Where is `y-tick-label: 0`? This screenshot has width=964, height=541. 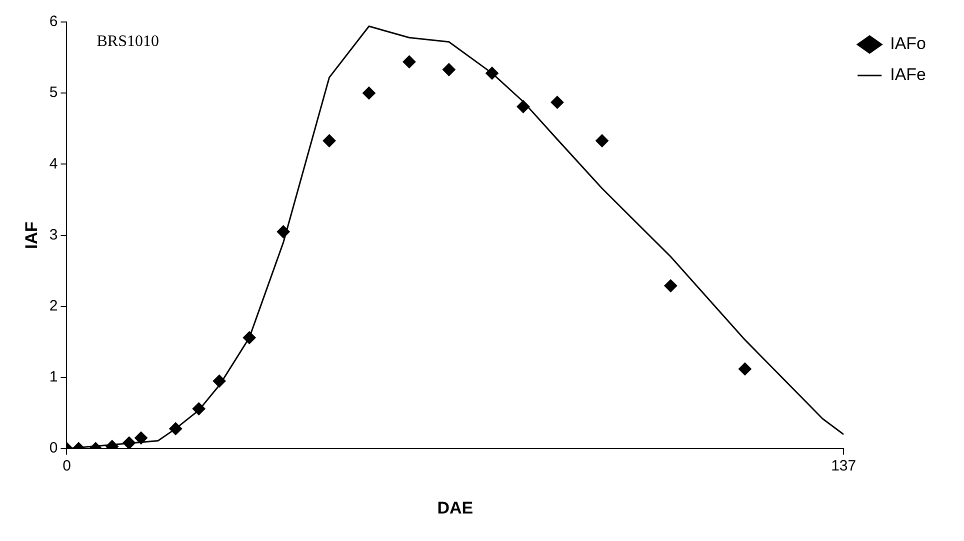
y-tick-label: 0 is located at coordinates (53, 448).